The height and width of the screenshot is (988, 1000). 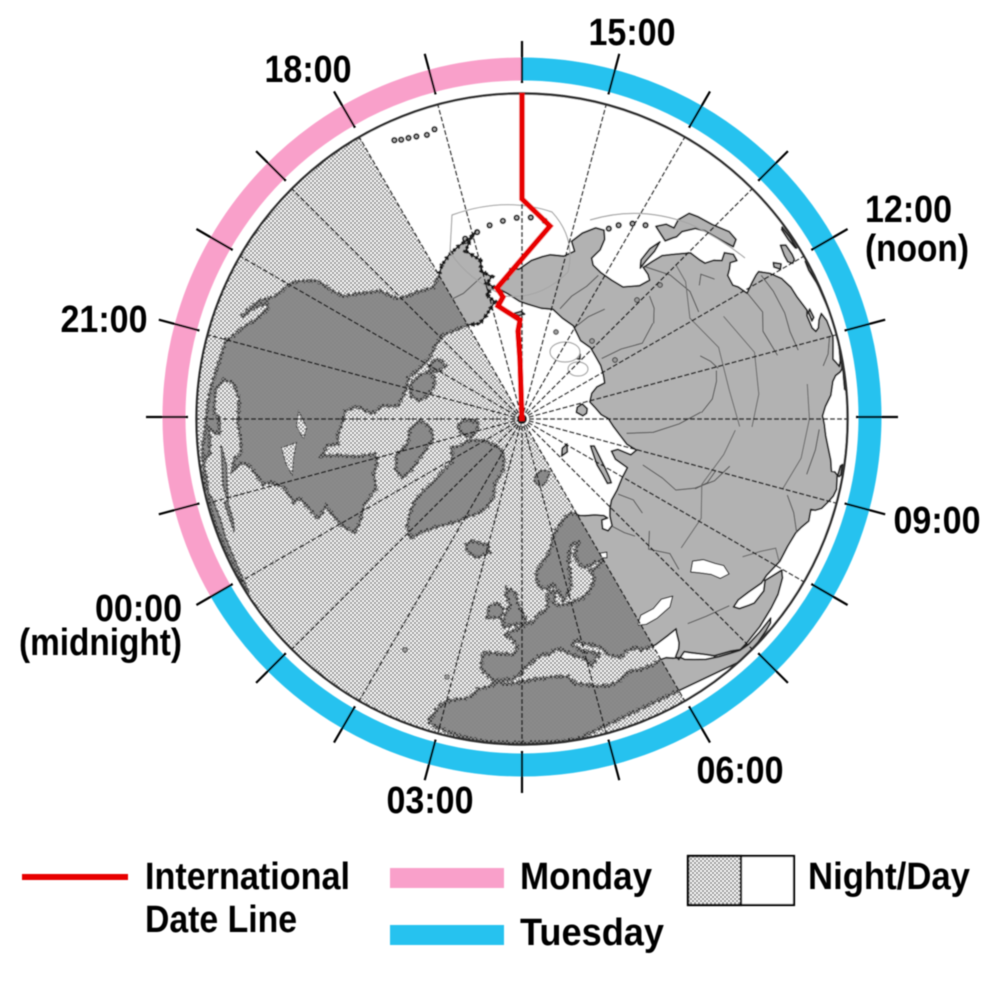 What do you see at coordinates (100, 643) in the screenshot?
I see `svg-text: (midnight)` at bounding box center [100, 643].